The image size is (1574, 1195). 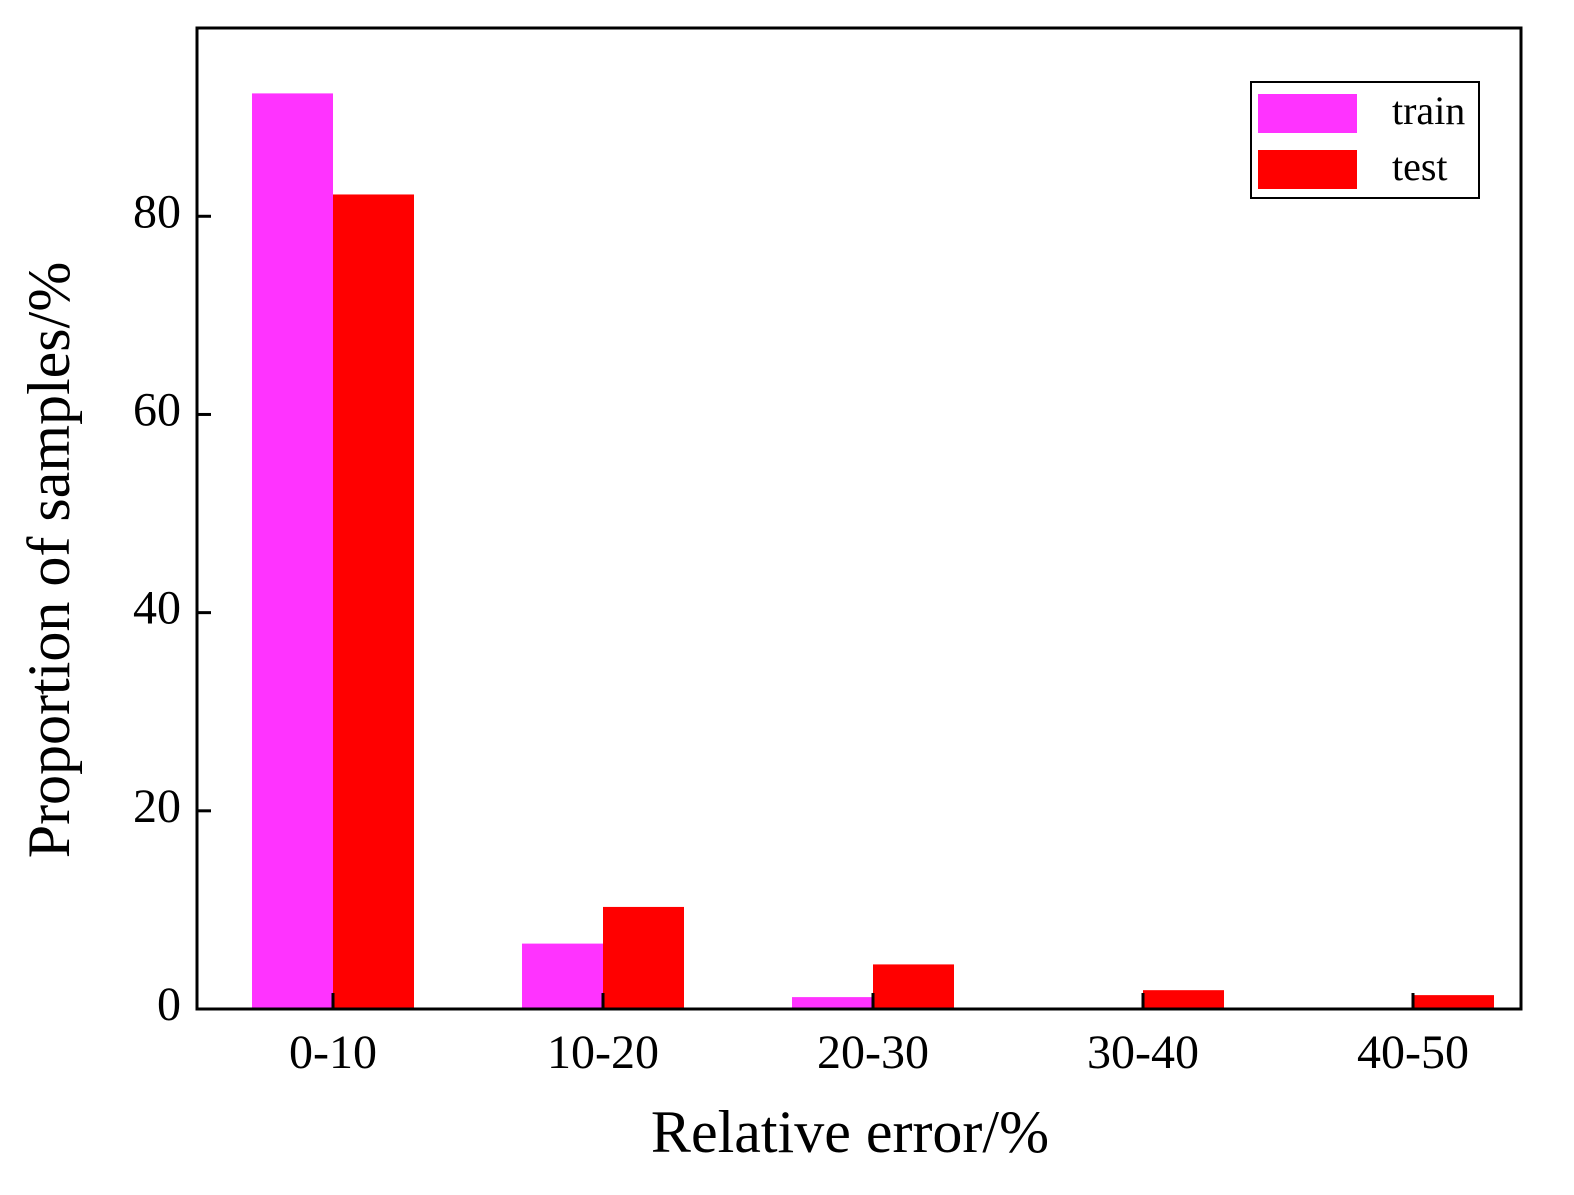 I want to click on x-tick-label: 20-30, so click(x=873, y=1052).